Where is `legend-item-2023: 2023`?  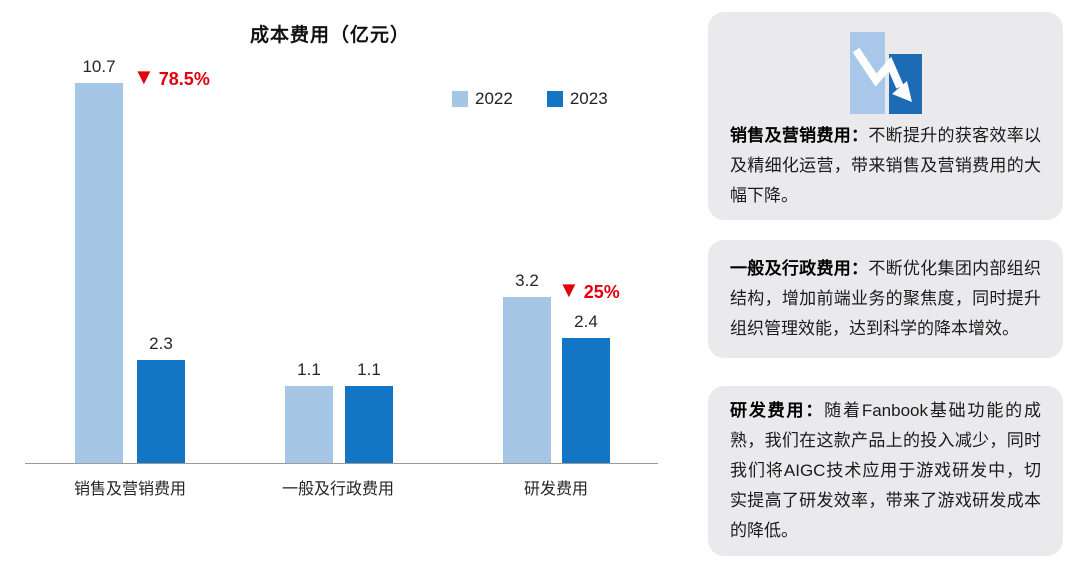 legend-item-2023: 2023 is located at coordinates (577, 99).